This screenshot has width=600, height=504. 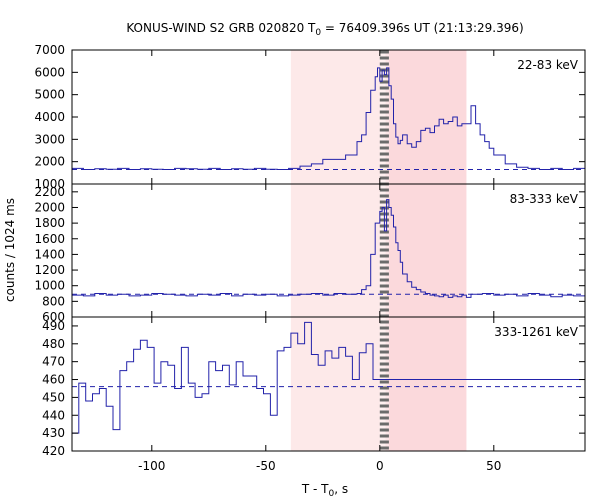 What do you see at coordinates (49, 72) in the screenshot?
I see `y-tick-label: 6000` at bounding box center [49, 72].